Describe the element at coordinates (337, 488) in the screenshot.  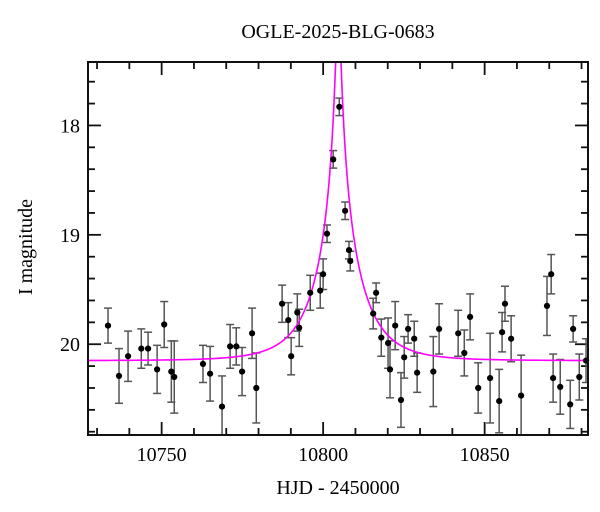
I see `x-axis-label: HJD - 2450000` at that location.